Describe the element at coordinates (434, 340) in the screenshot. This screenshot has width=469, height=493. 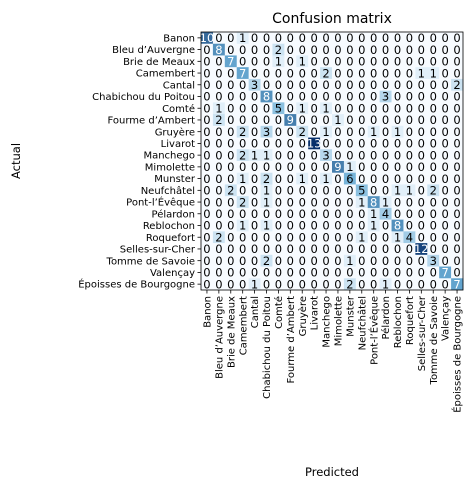
I see `x-tick-label: Tomme de Savoie` at that location.